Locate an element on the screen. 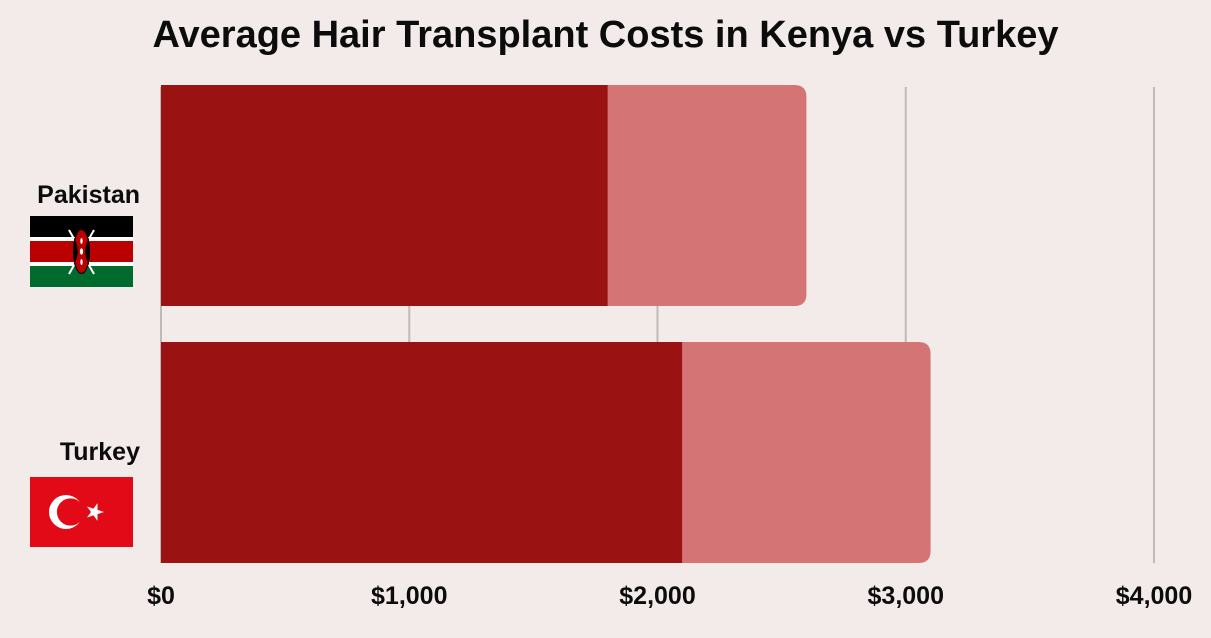  x-tick-label: $0 is located at coordinates (161, 596).